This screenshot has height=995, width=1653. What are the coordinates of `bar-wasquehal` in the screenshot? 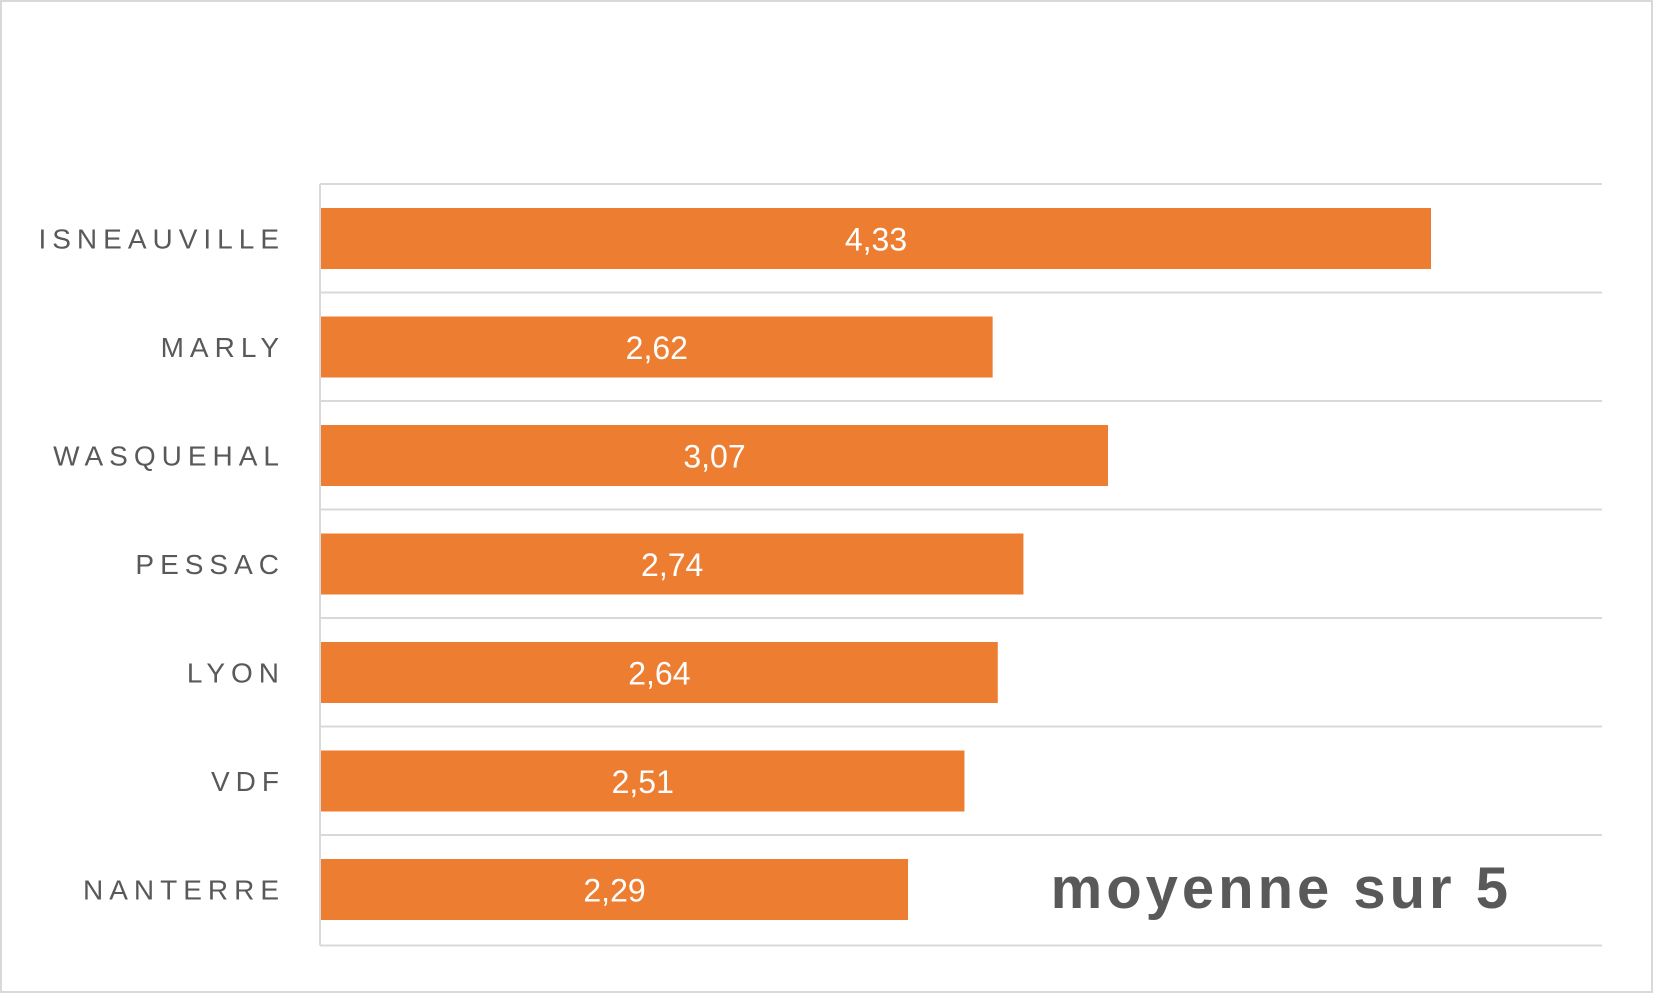 It's located at (714, 455).